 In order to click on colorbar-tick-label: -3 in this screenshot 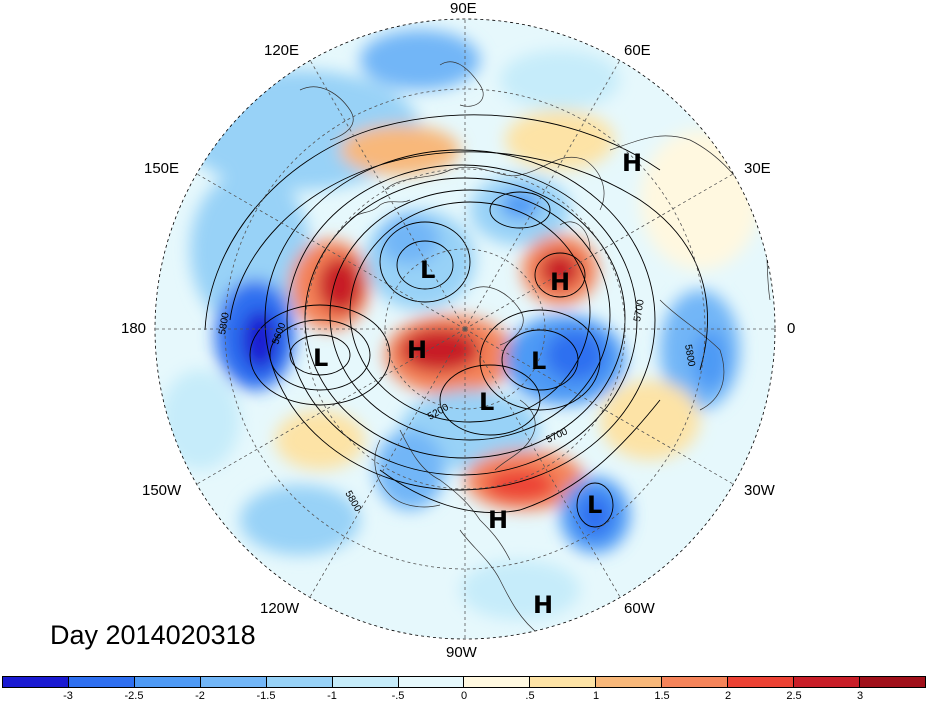, I will do `click(68, 696)`.